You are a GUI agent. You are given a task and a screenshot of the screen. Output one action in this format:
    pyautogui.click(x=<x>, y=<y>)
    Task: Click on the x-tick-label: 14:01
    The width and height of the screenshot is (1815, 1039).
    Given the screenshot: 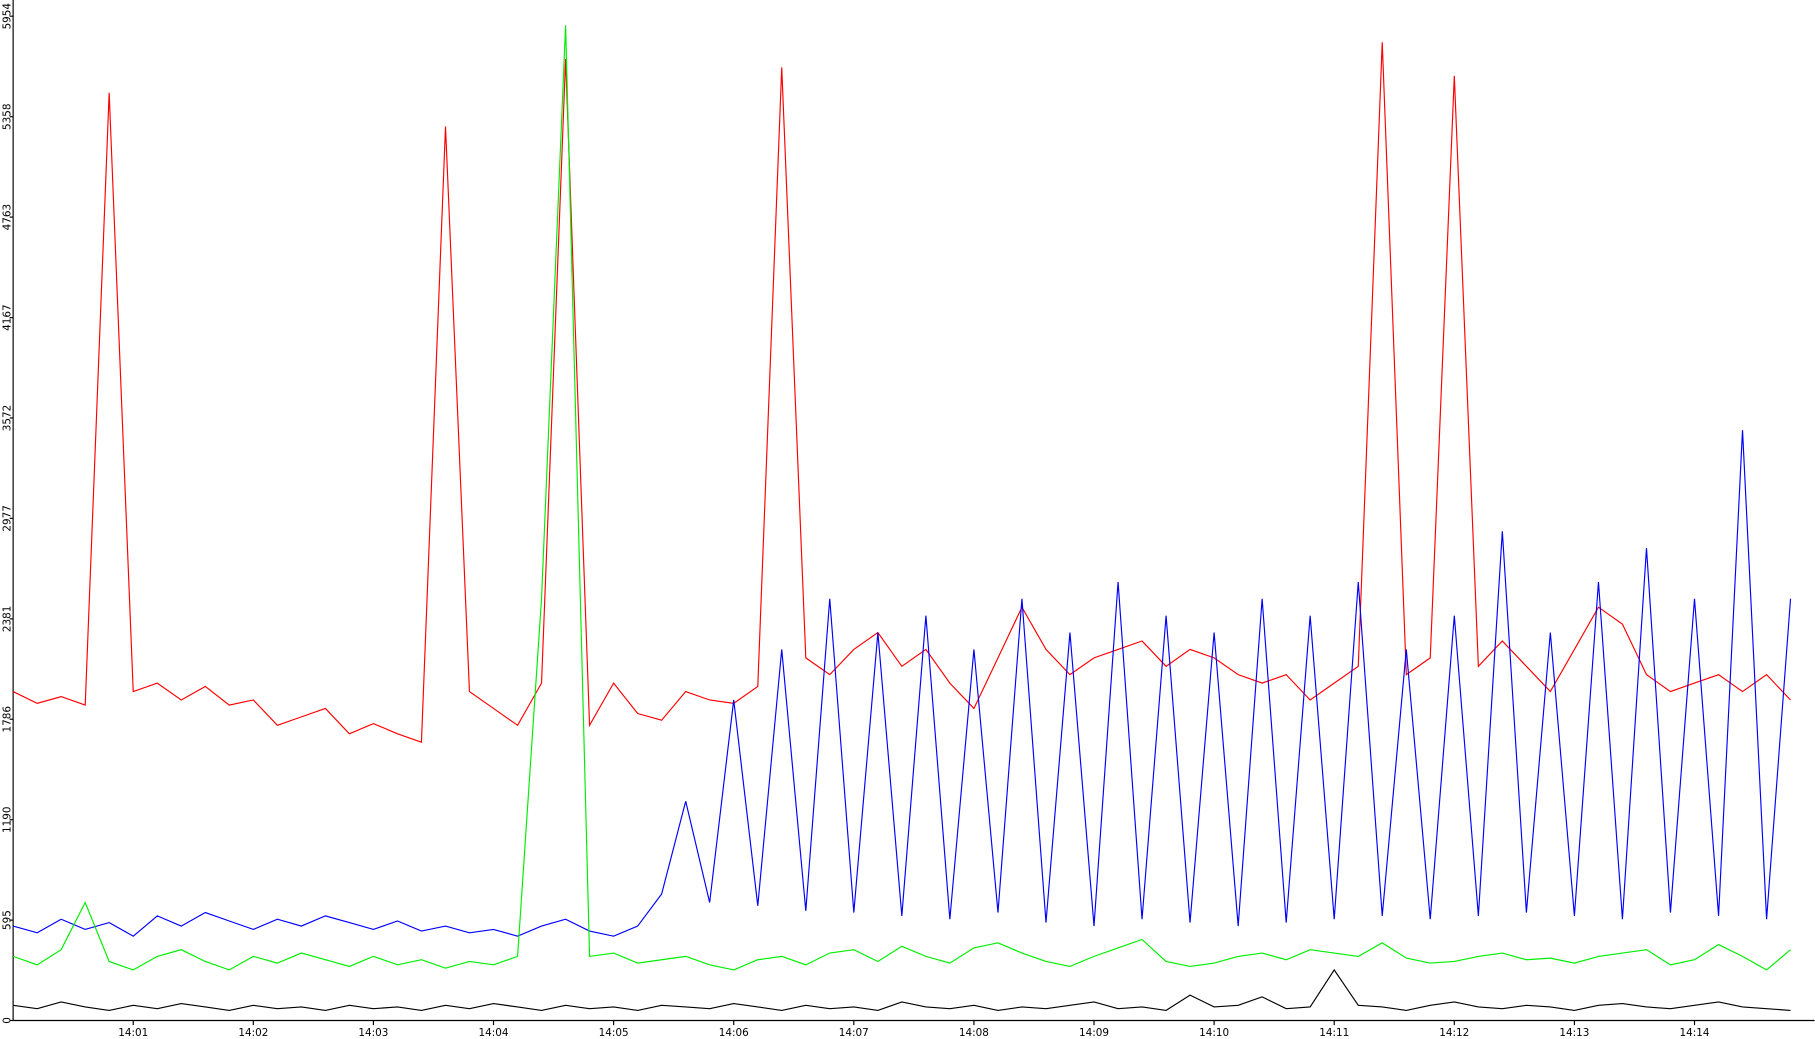 What is the action you would take?
    pyautogui.click(x=133, y=1033)
    